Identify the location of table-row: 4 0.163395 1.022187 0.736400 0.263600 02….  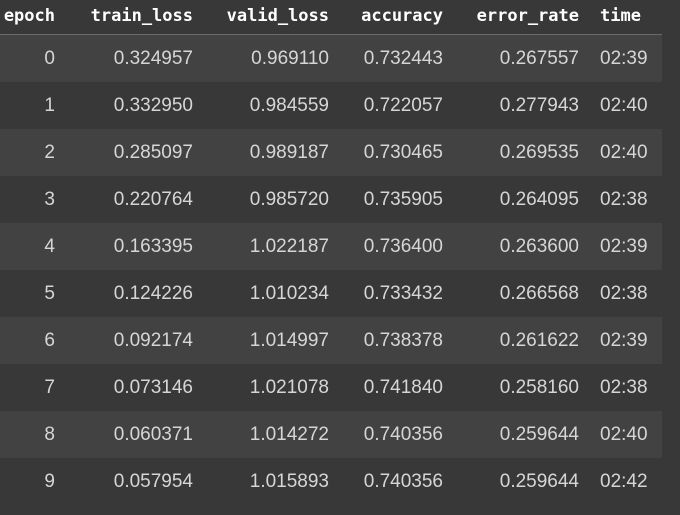
(331, 246).